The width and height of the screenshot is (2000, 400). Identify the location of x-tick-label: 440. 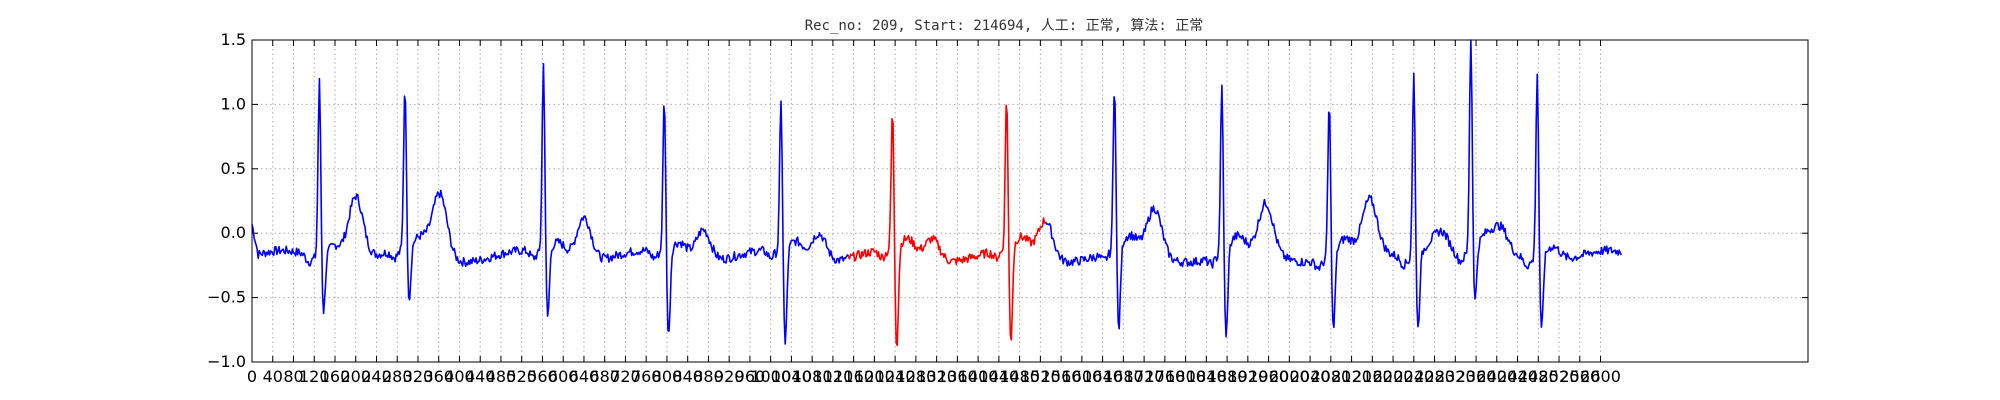
(480, 376).